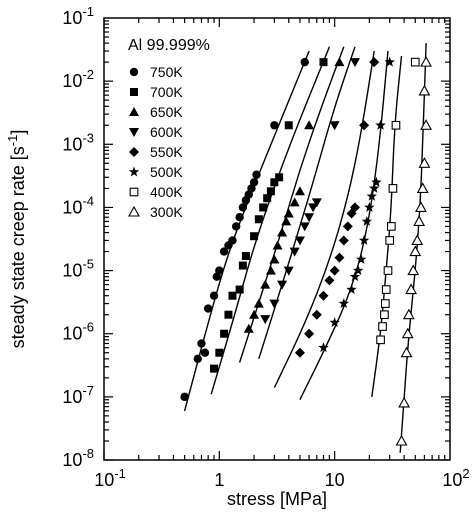 The image size is (474, 519). I want to click on legend-label: 300K, so click(166, 212).